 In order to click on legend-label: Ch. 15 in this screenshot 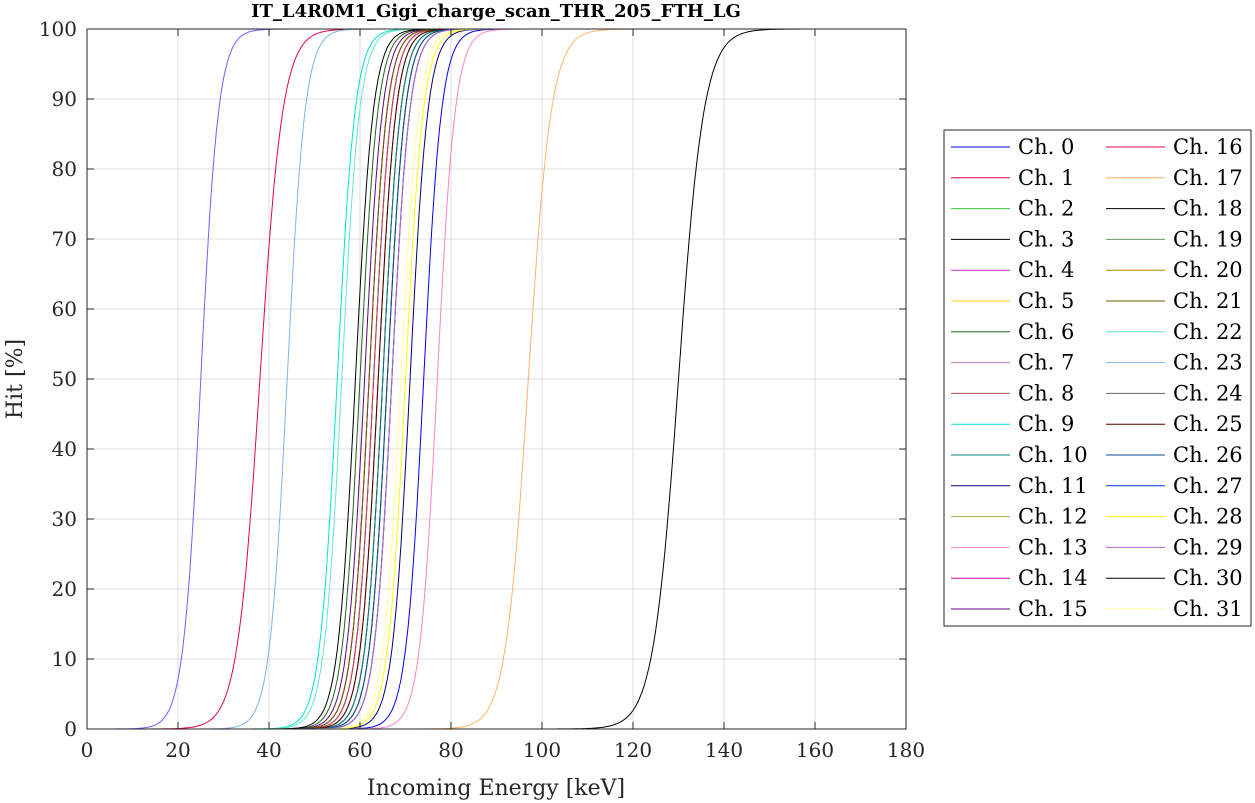, I will do `click(1053, 609)`.